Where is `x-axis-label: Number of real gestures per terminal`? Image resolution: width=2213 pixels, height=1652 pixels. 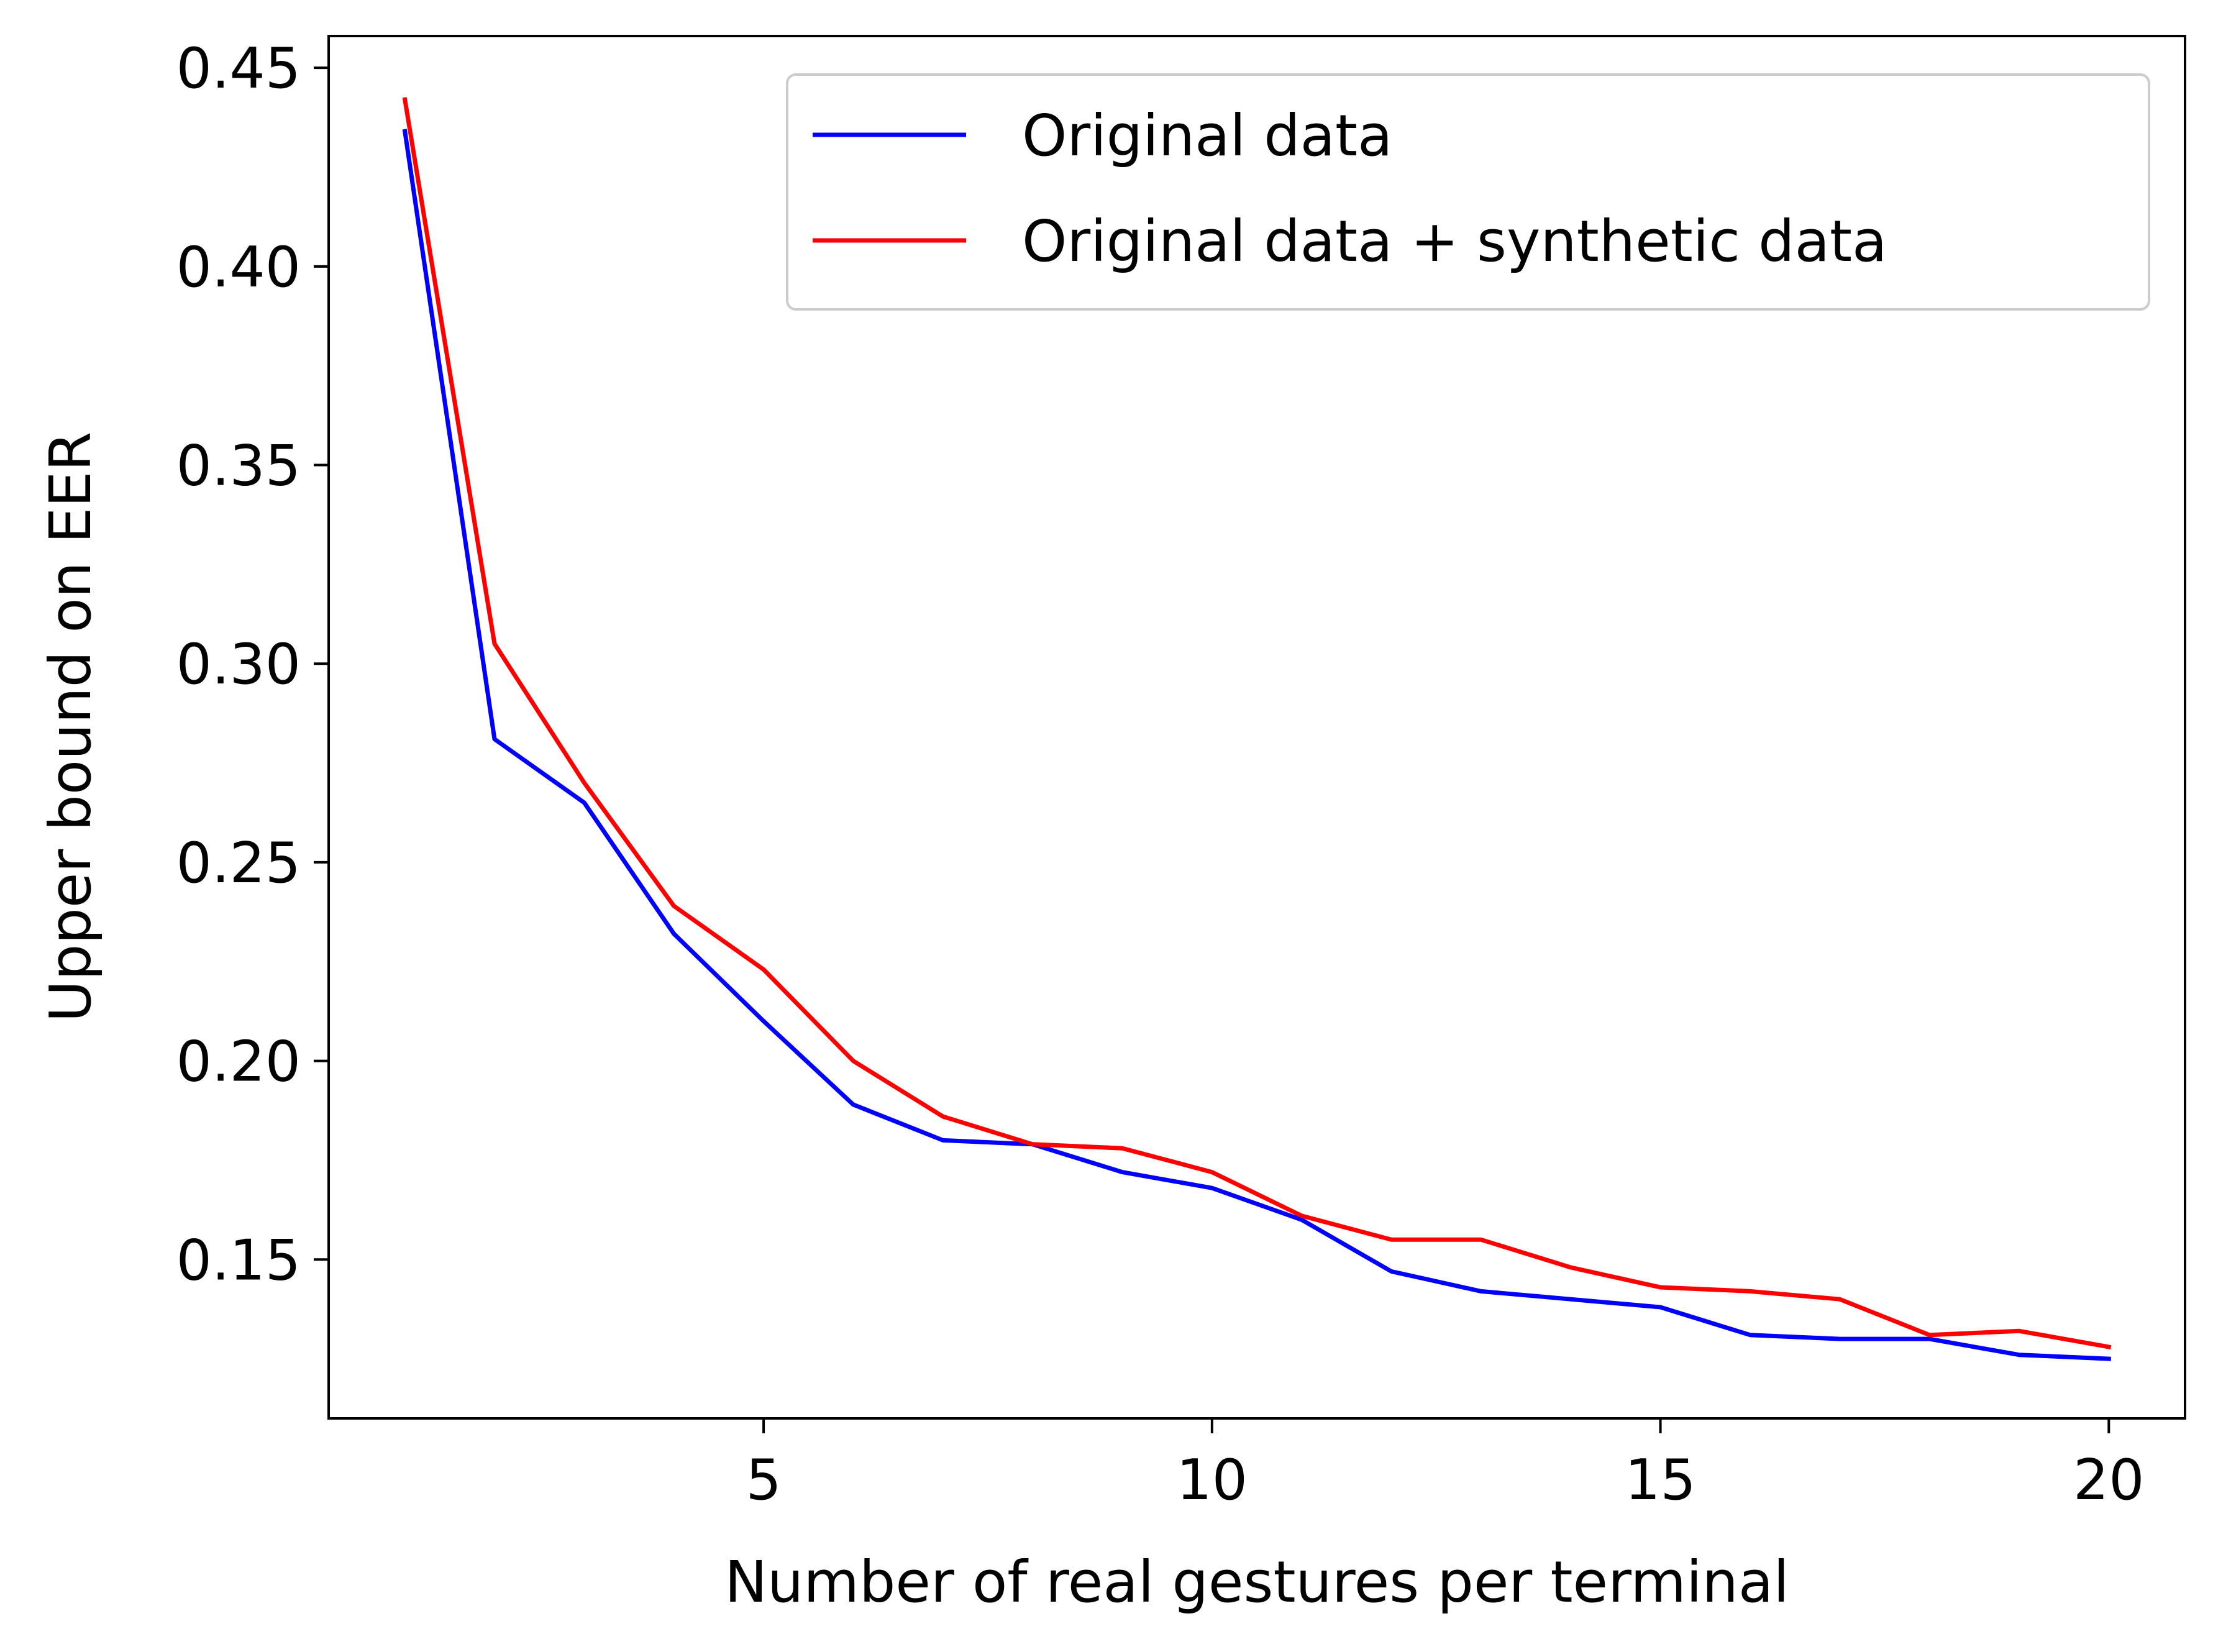 x-axis-label: Number of real gestures per terminal is located at coordinates (1256, 1582).